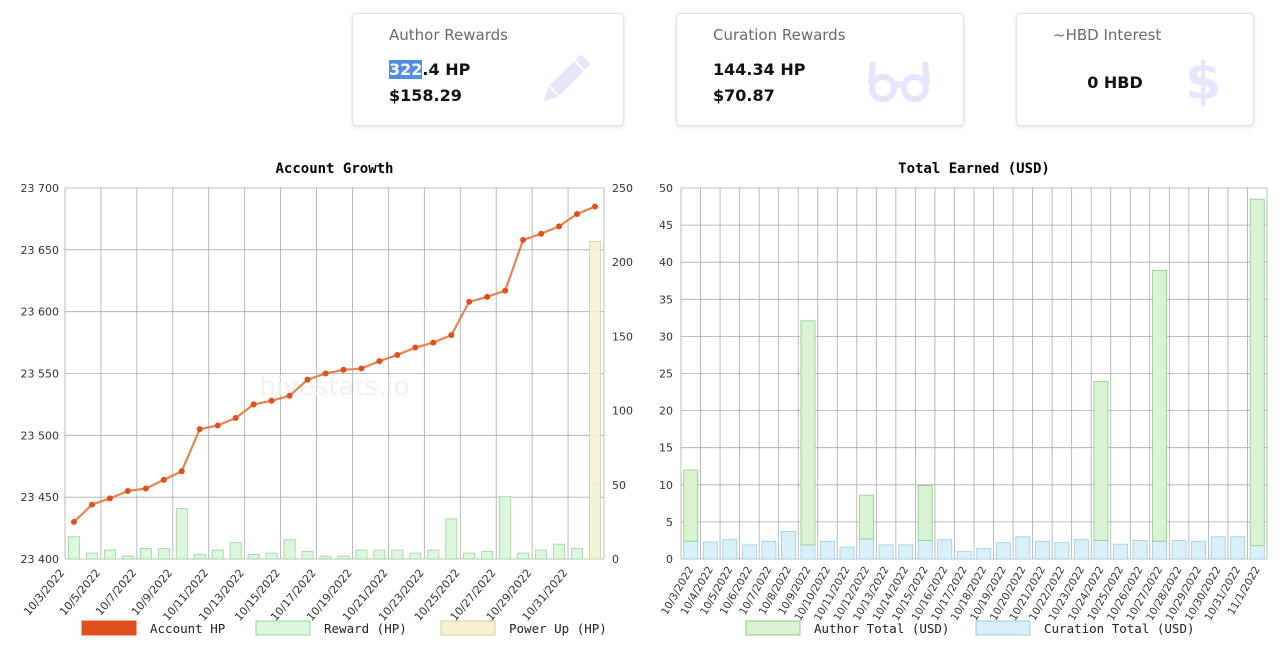 This screenshot has width=1280, height=655. What do you see at coordinates (488, 69) in the screenshot?
I see `author-rewards-card: Author Rewards 322.4 HP $158.29` at bounding box center [488, 69].